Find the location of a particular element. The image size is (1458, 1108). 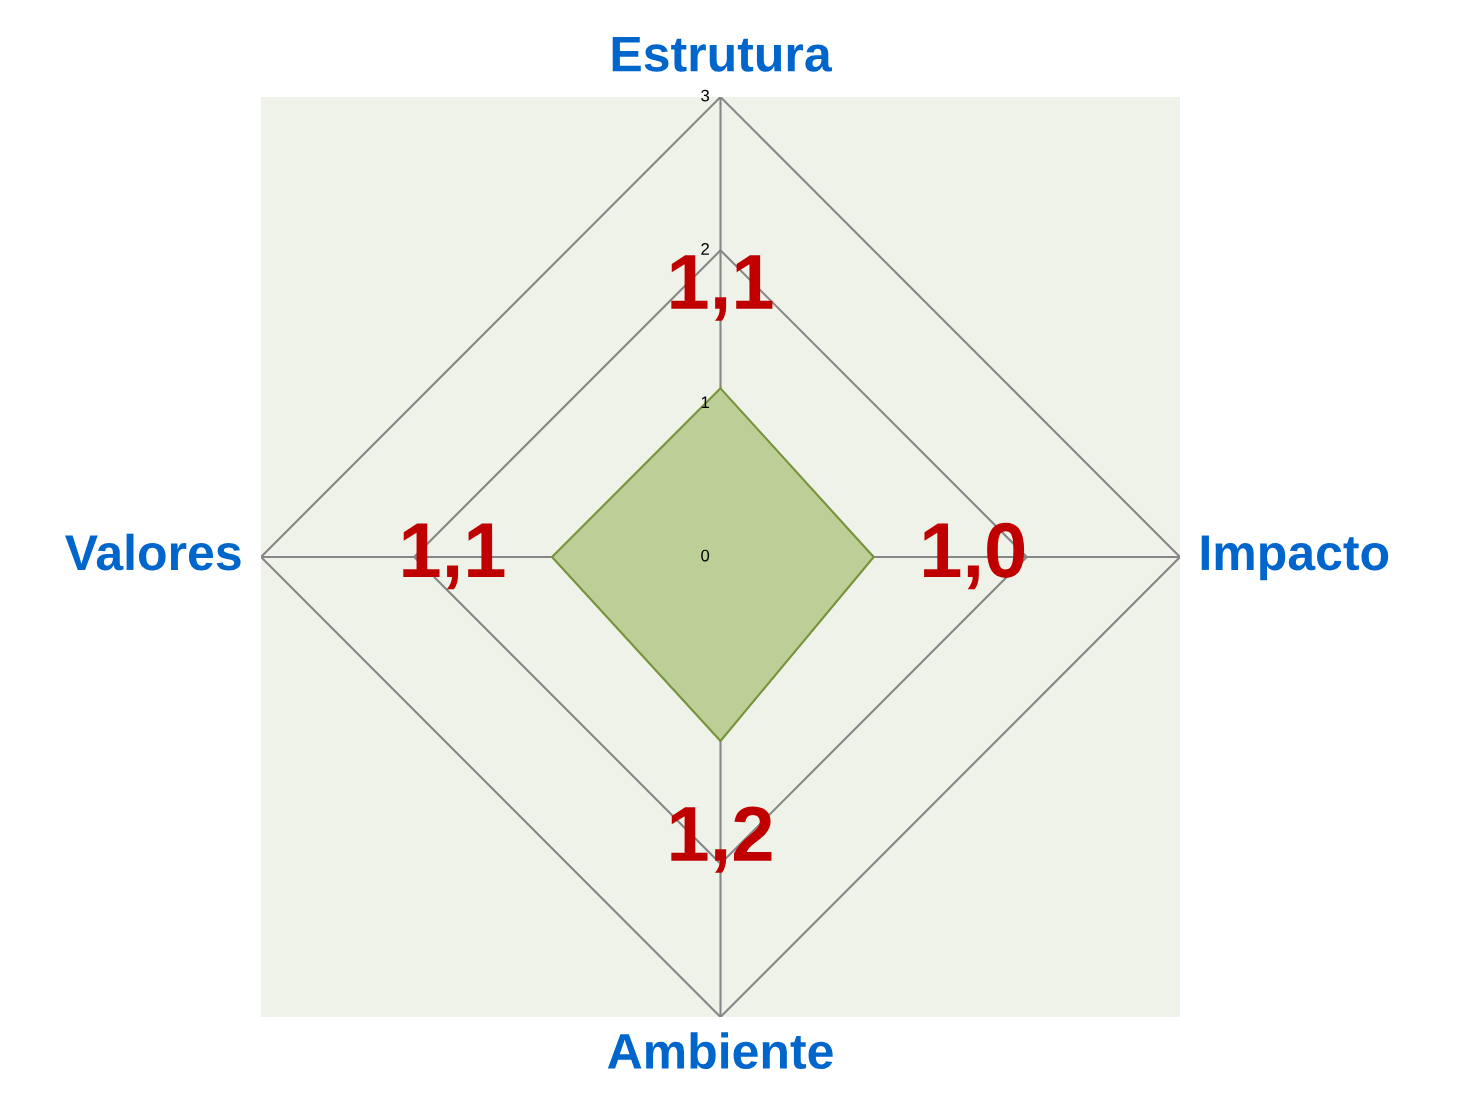

spoke-label: Ambiente is located at coordinates (720, 1051).